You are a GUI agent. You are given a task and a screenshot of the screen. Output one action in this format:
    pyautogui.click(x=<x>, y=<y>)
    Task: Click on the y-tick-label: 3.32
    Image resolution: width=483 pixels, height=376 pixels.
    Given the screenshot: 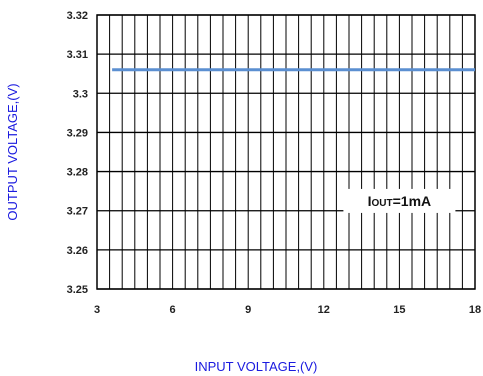 What is the action you would take?
    pyautogui.click(x=77, y=16)
    